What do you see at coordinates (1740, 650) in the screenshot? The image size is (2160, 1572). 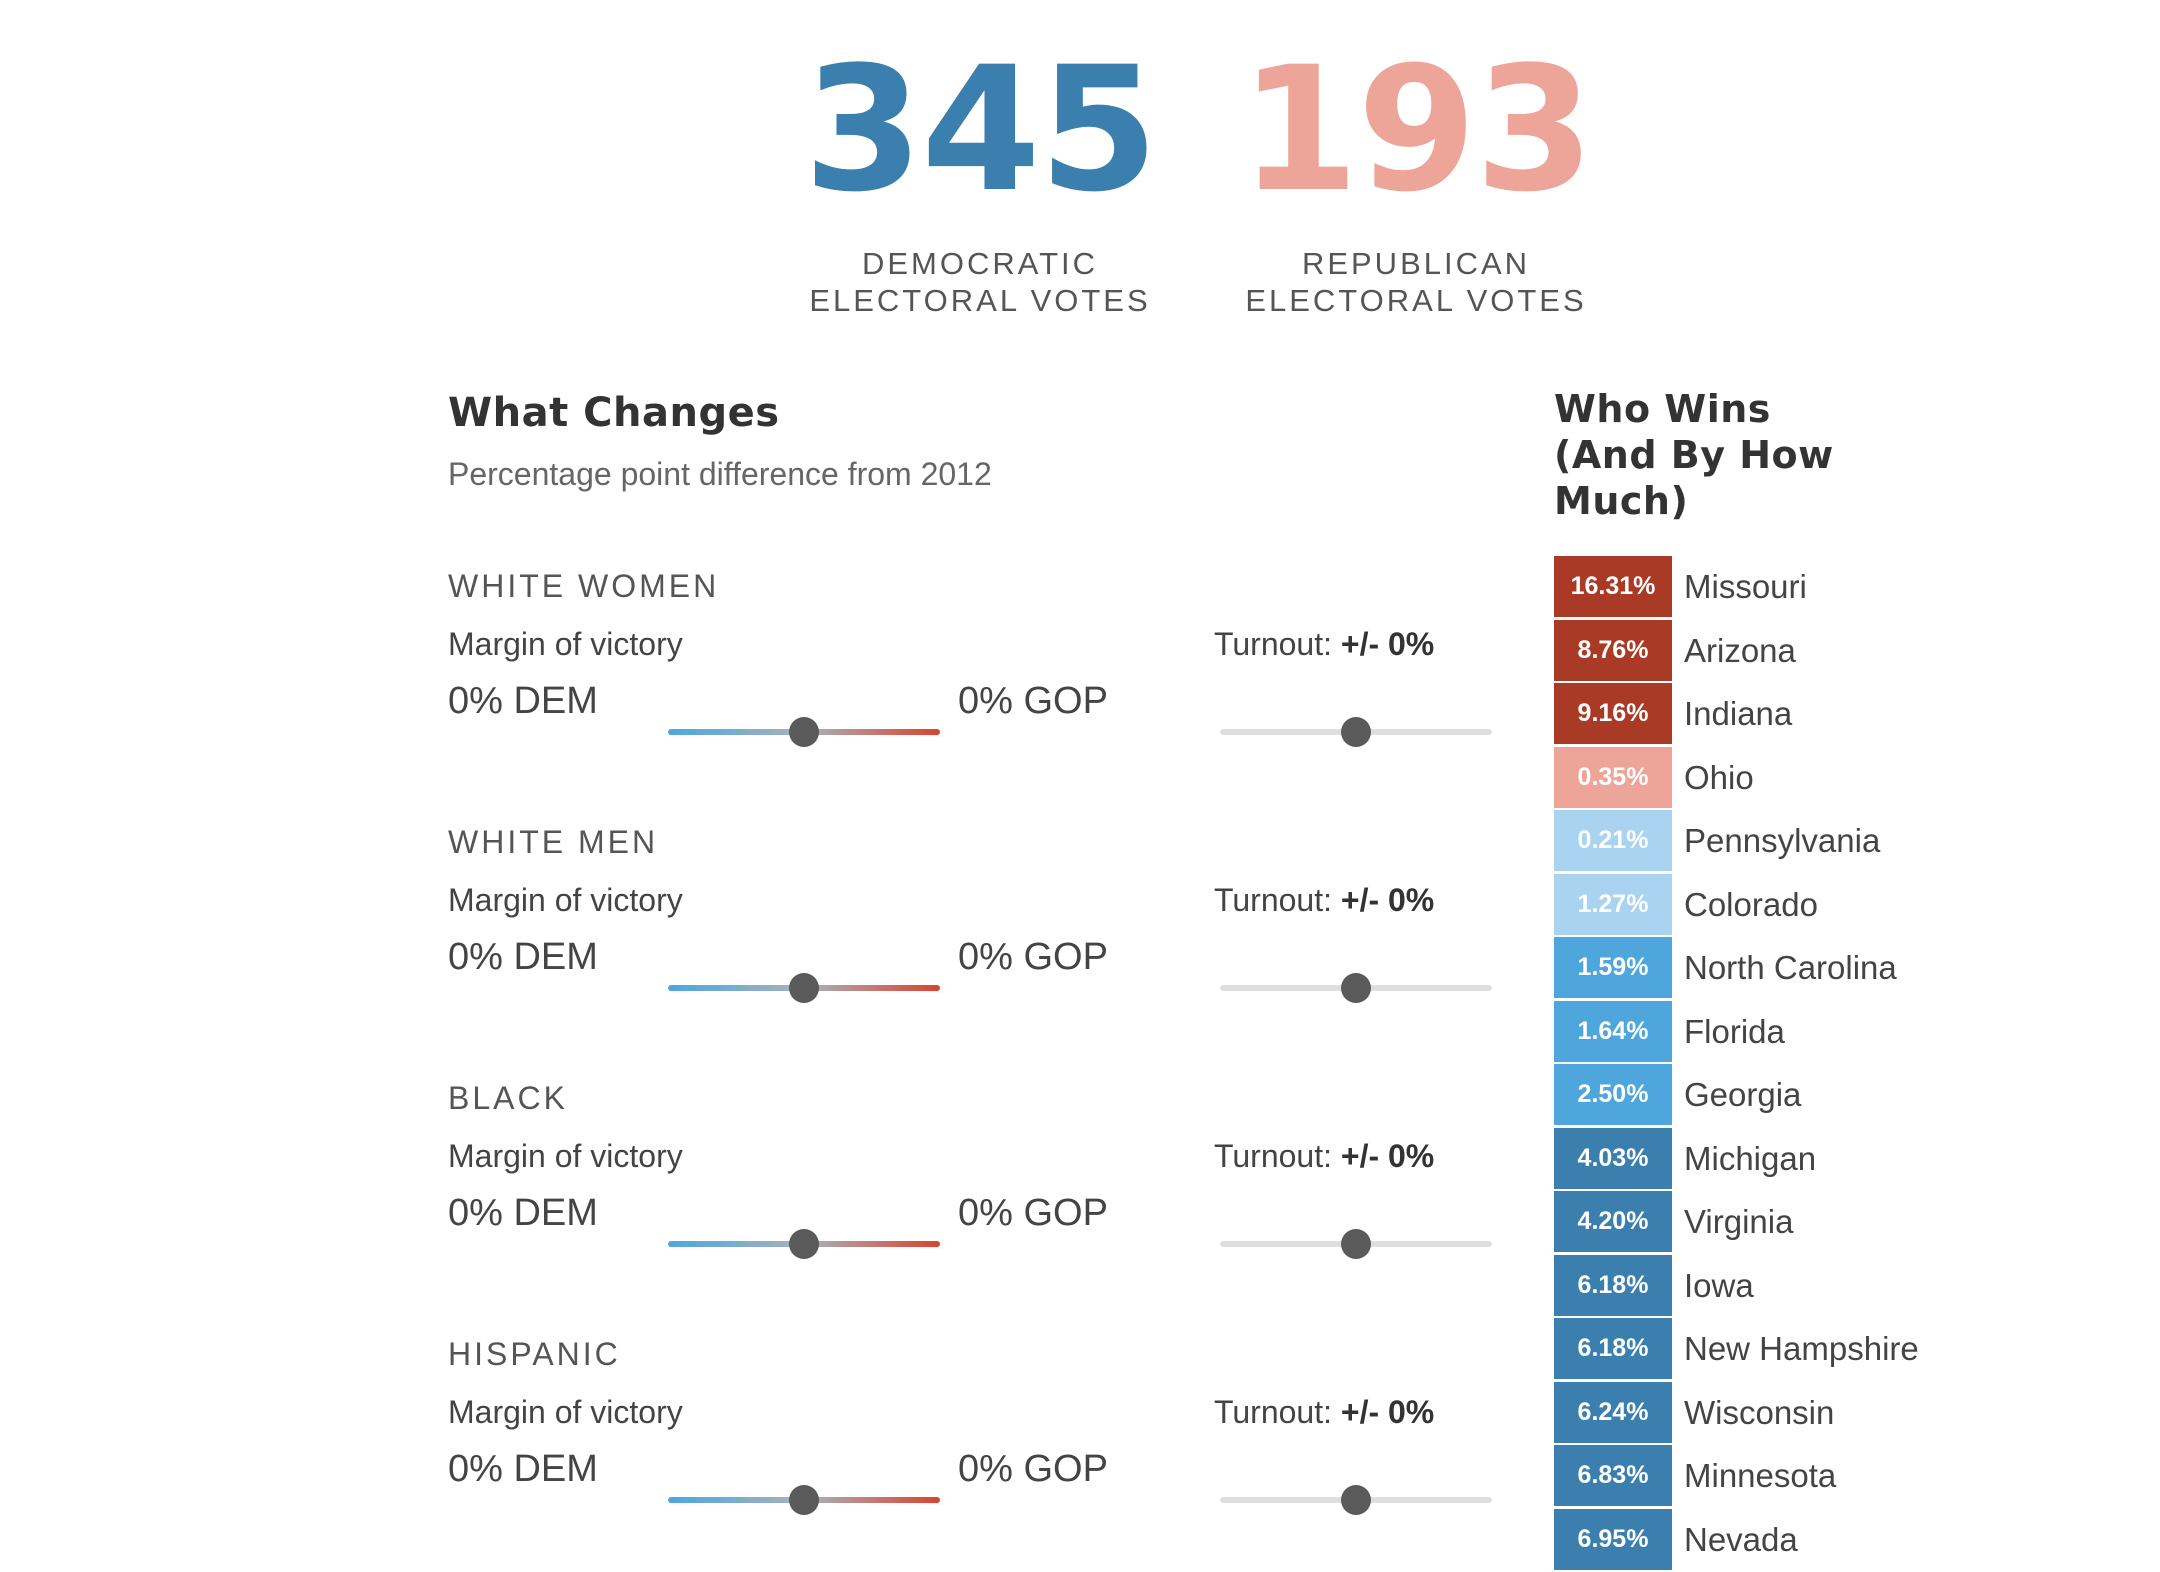 I see `state-name: Arizona` at bounding box center [1740, 650].